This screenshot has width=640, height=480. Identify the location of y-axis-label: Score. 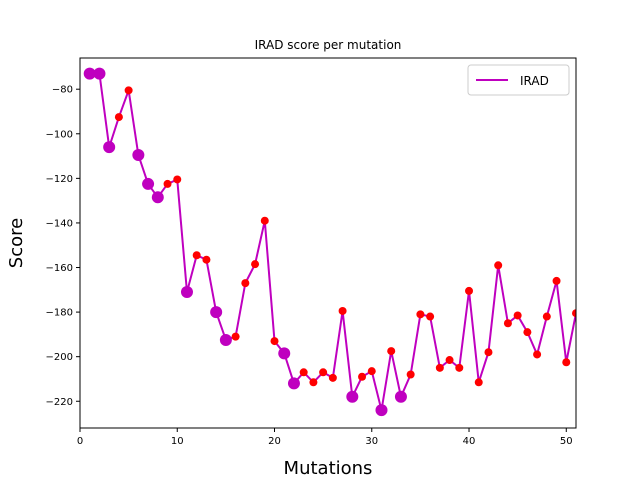
(16, 243).